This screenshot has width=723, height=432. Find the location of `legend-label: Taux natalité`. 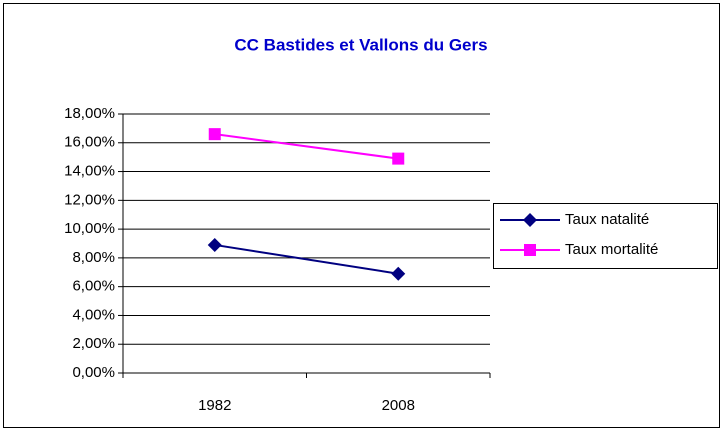

legend-label: Taux natalité is located at coordinates (607, 219).